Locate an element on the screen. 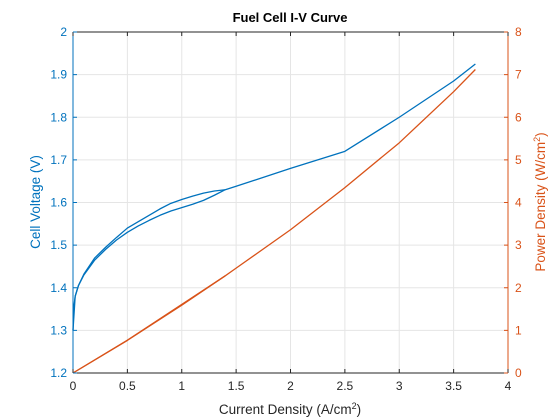 Image resolution: width=560 pixels, height=420 pixels. x-tick-label: 0 is located at coordinates (73, 386).